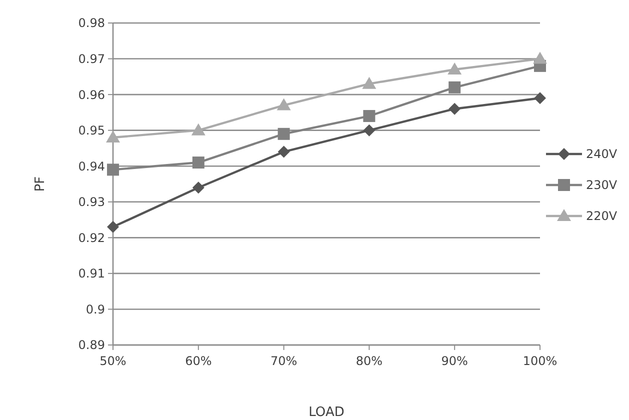 The width and height of the screenshot is (629, 420). I want to click on x-tick-label: 60%, so click(198, 361).